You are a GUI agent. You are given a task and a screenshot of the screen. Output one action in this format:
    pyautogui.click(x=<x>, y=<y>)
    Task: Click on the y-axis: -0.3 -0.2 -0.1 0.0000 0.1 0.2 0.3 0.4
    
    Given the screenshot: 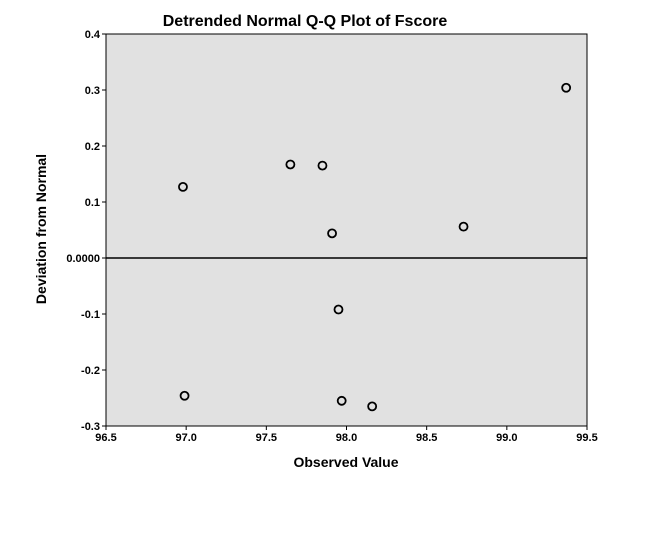 What is the action you would take?
    pyautogui.click(x=86, y=231)
    